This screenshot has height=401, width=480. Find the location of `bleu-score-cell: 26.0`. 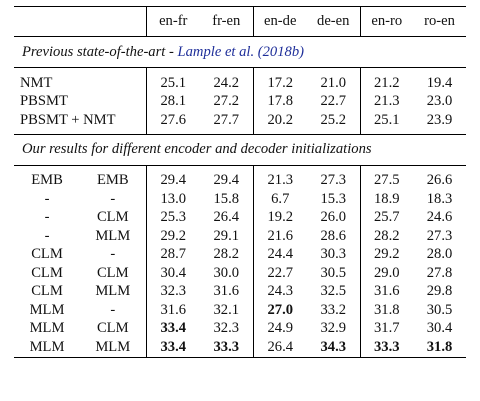

bleu-score-cell: 26.0 is located at coordinates (333, 217).